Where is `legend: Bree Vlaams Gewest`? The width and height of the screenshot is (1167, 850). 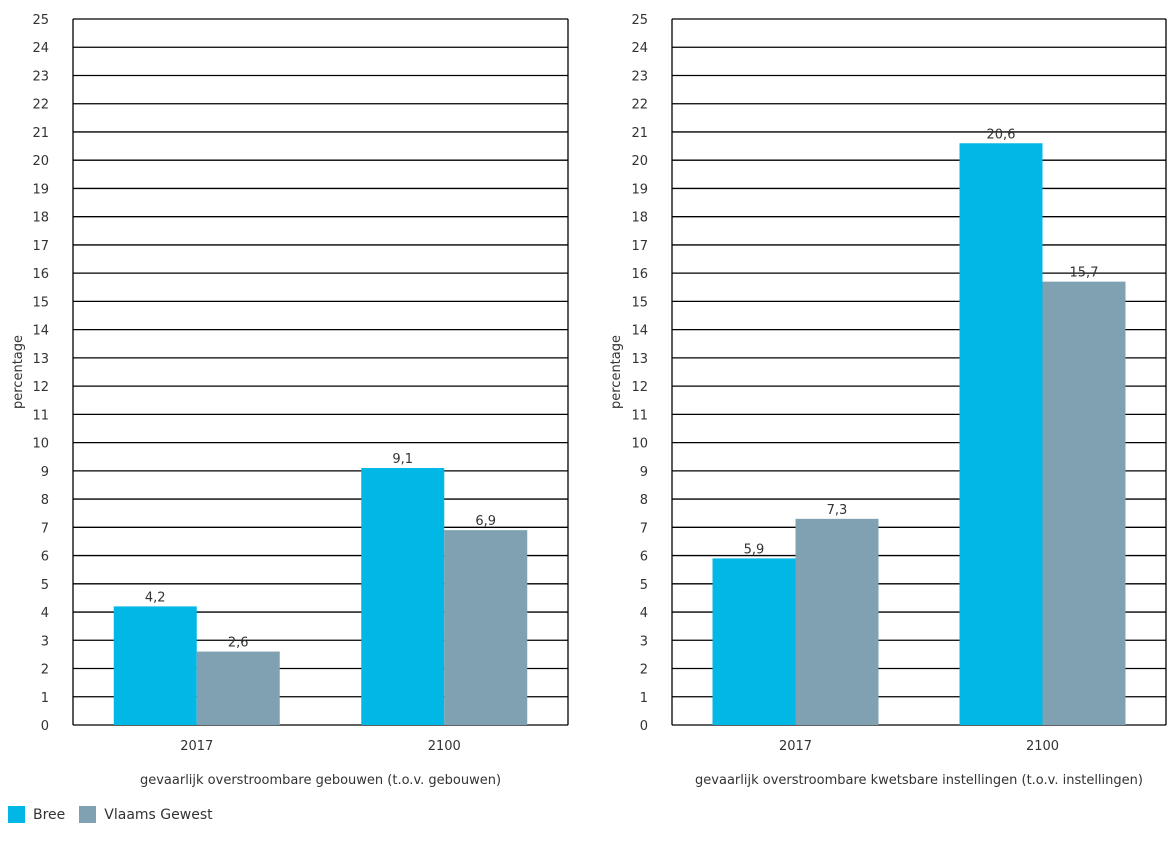 legend: Bree Vlaams Gewest is located at coordinates (117, 814).